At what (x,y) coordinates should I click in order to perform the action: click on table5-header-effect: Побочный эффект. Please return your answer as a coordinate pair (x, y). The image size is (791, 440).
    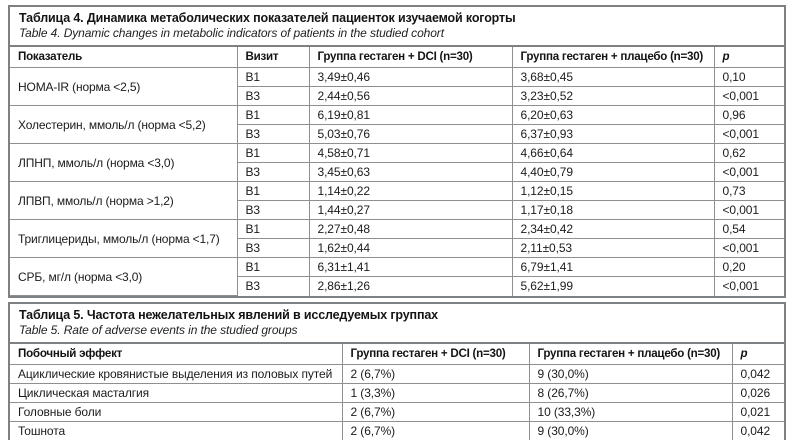
    Looking at the image, I should click on (176, 354).